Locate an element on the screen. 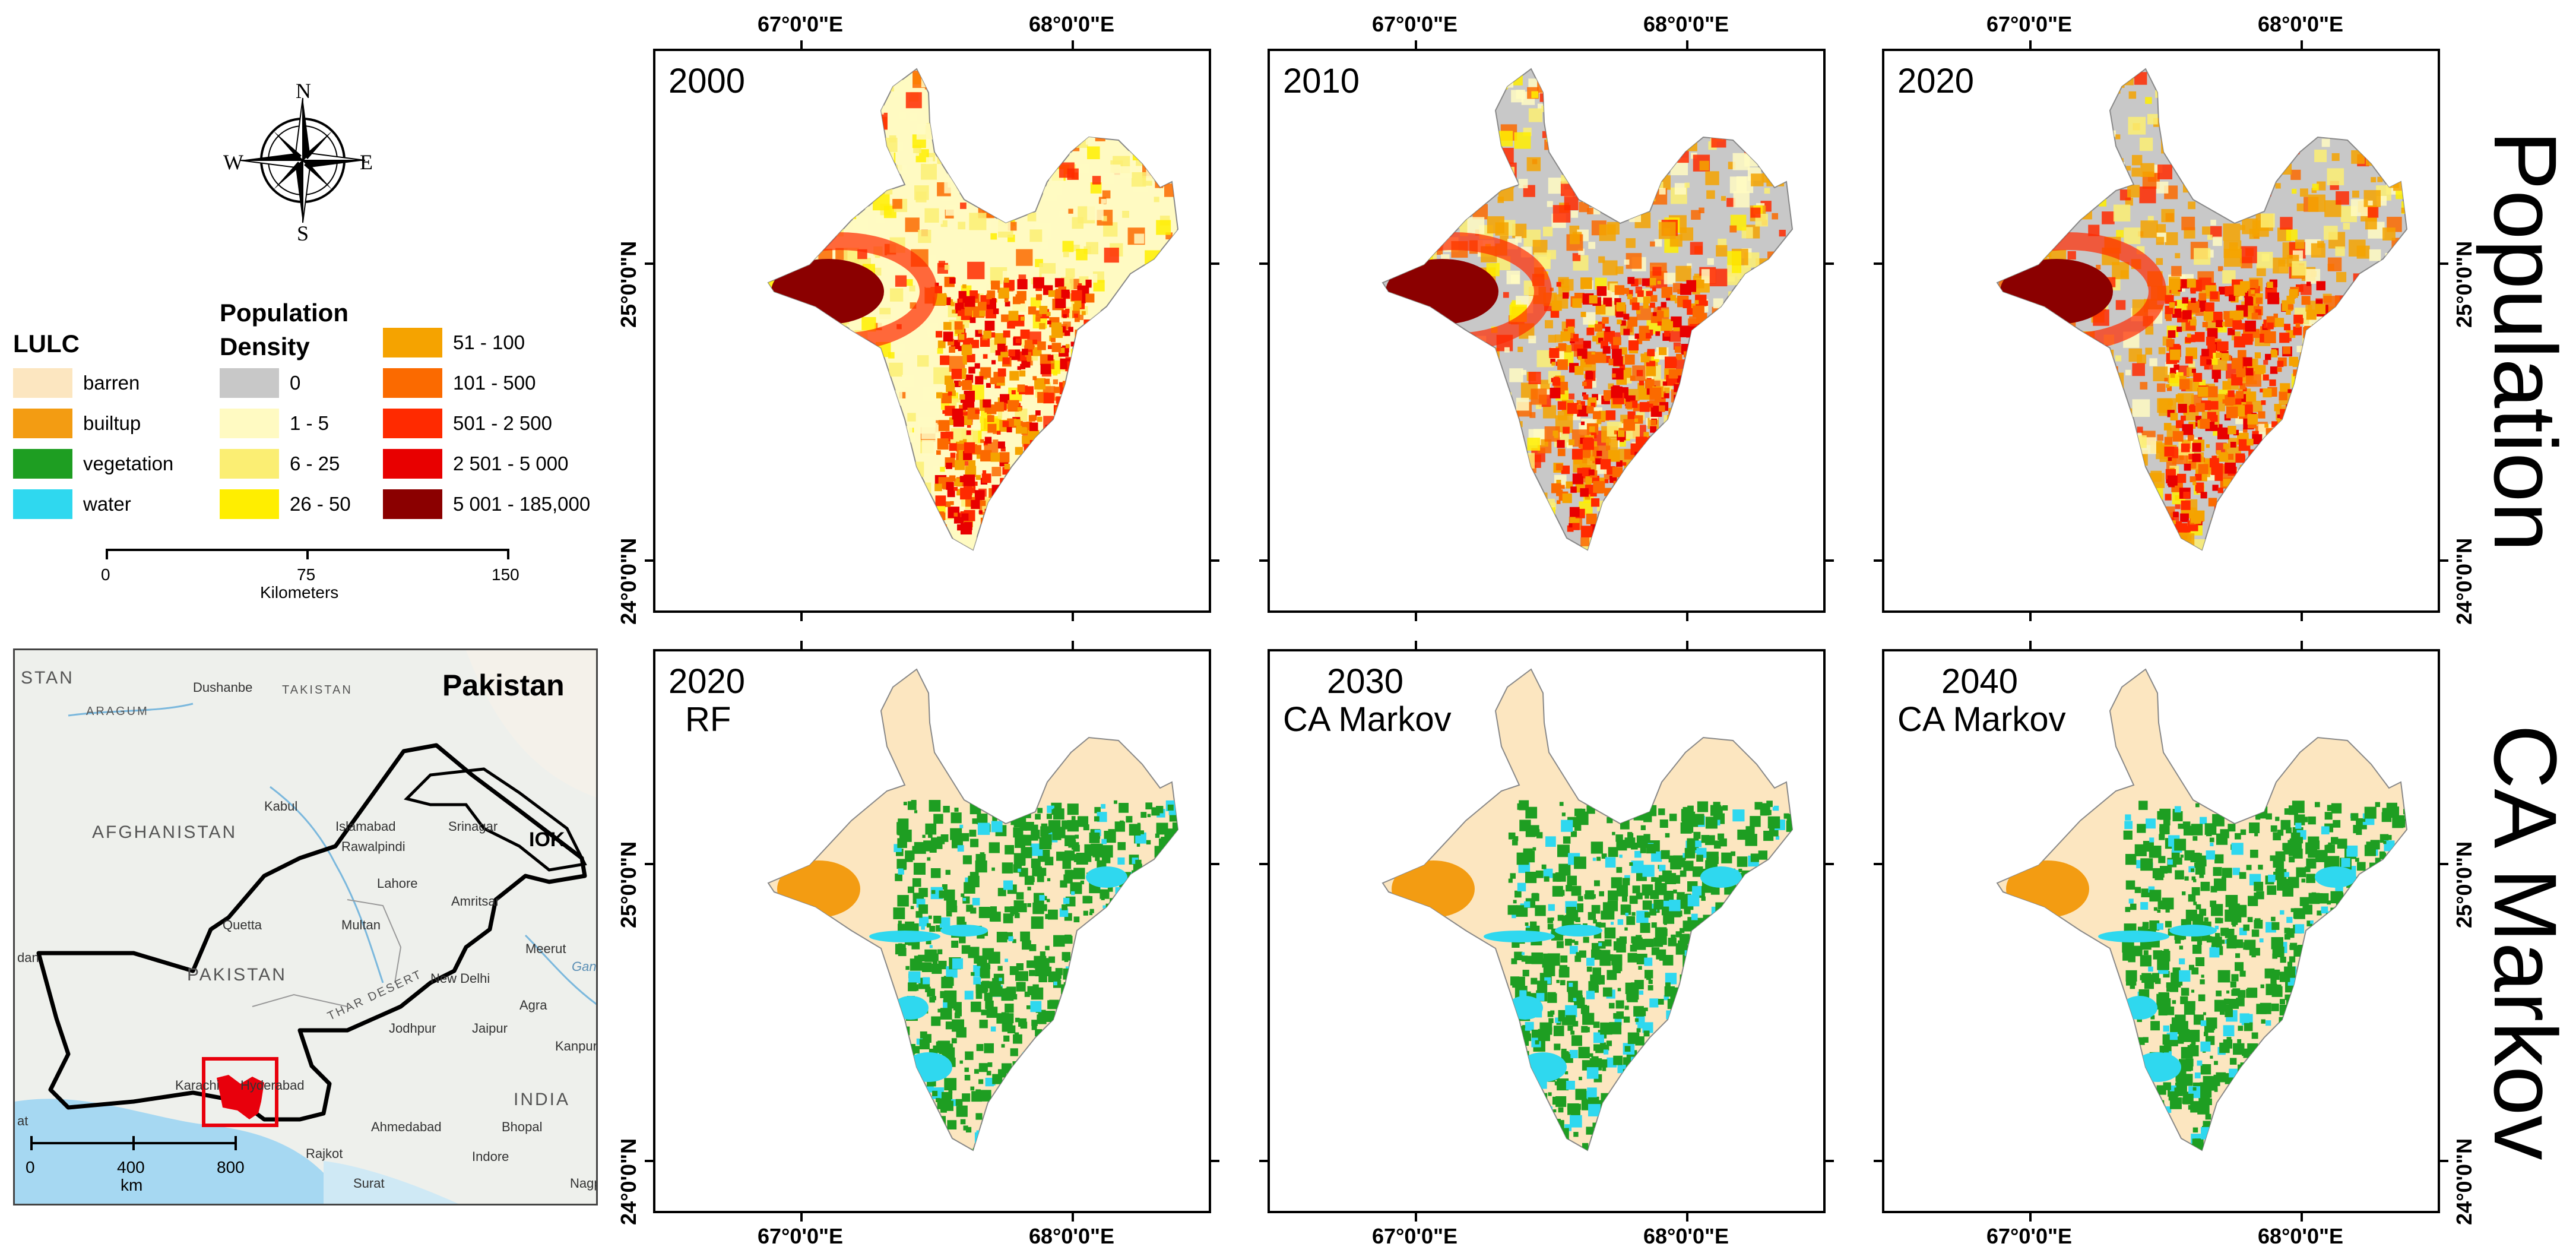  inset-region-label: IOK is located at coordinates (547, 839).